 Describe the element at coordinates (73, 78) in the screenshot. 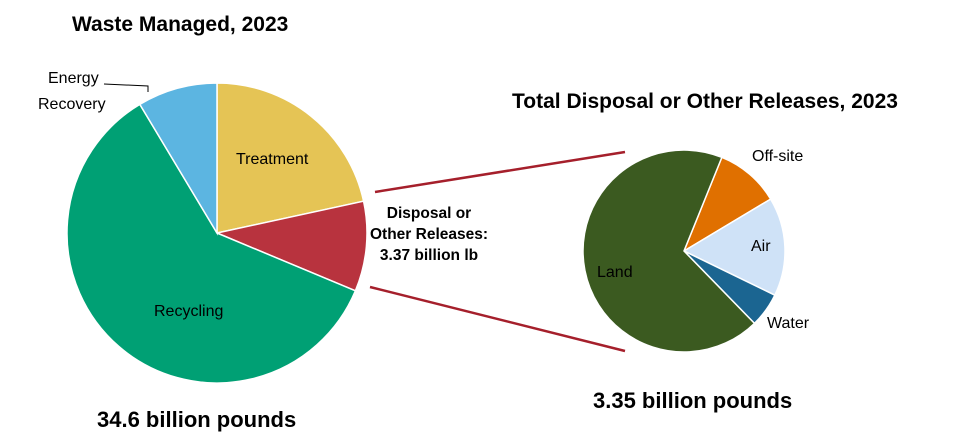

I see `energy-recovery-label-line1: Energy` at that location.